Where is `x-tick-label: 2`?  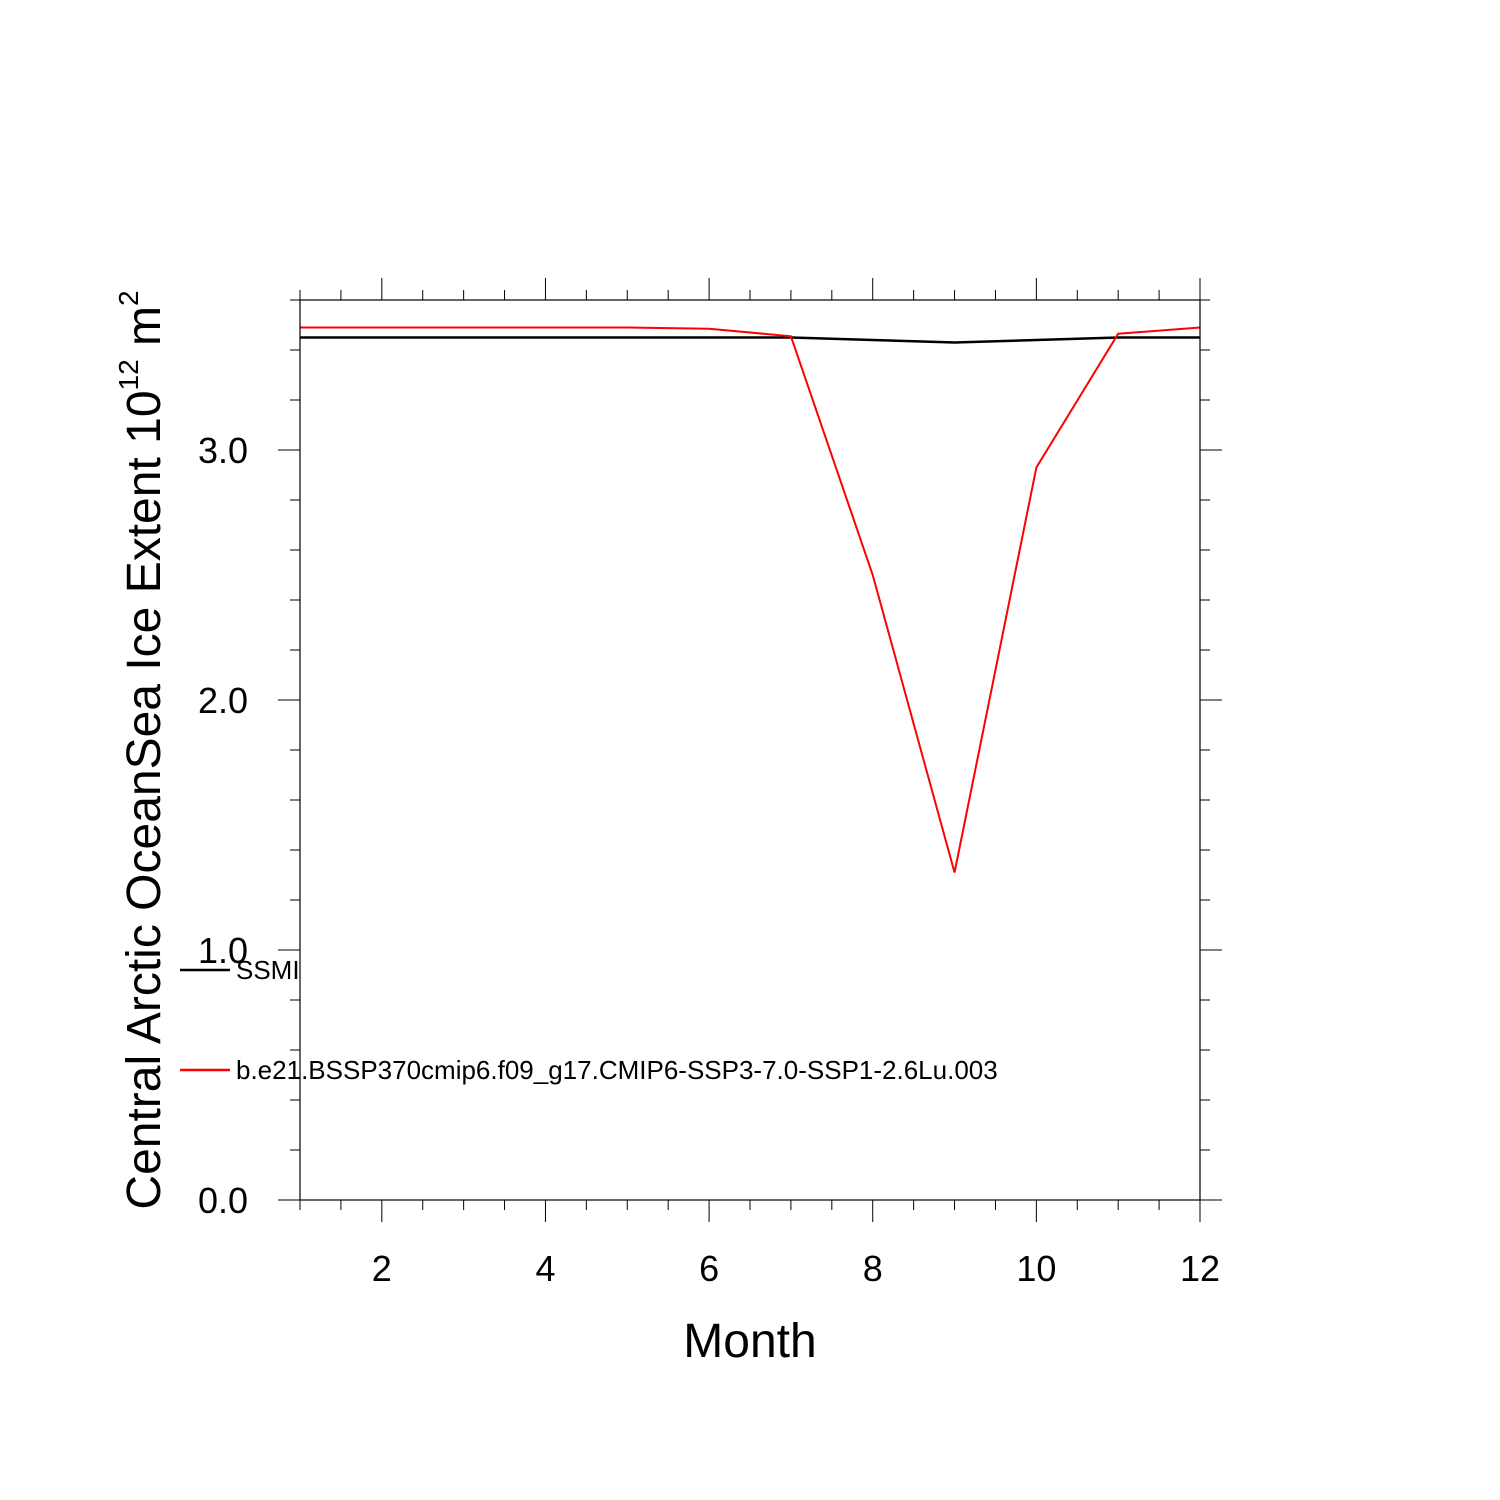
x-tick-label: 2 is located at coordinates (382, 1268).